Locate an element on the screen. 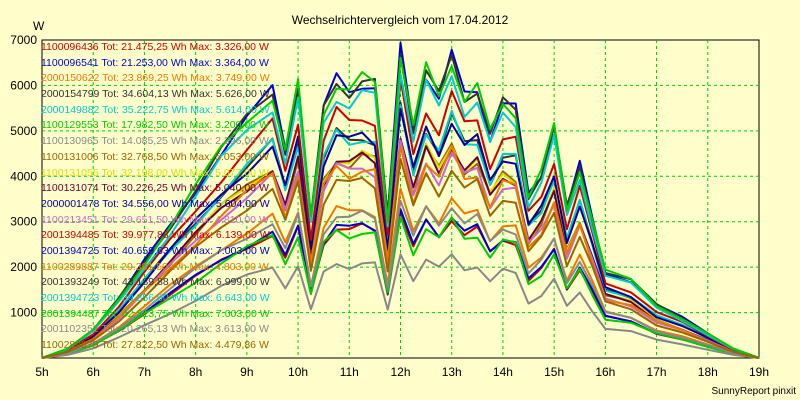  x-tick-label: 11h is located at coordinates (349, 372).